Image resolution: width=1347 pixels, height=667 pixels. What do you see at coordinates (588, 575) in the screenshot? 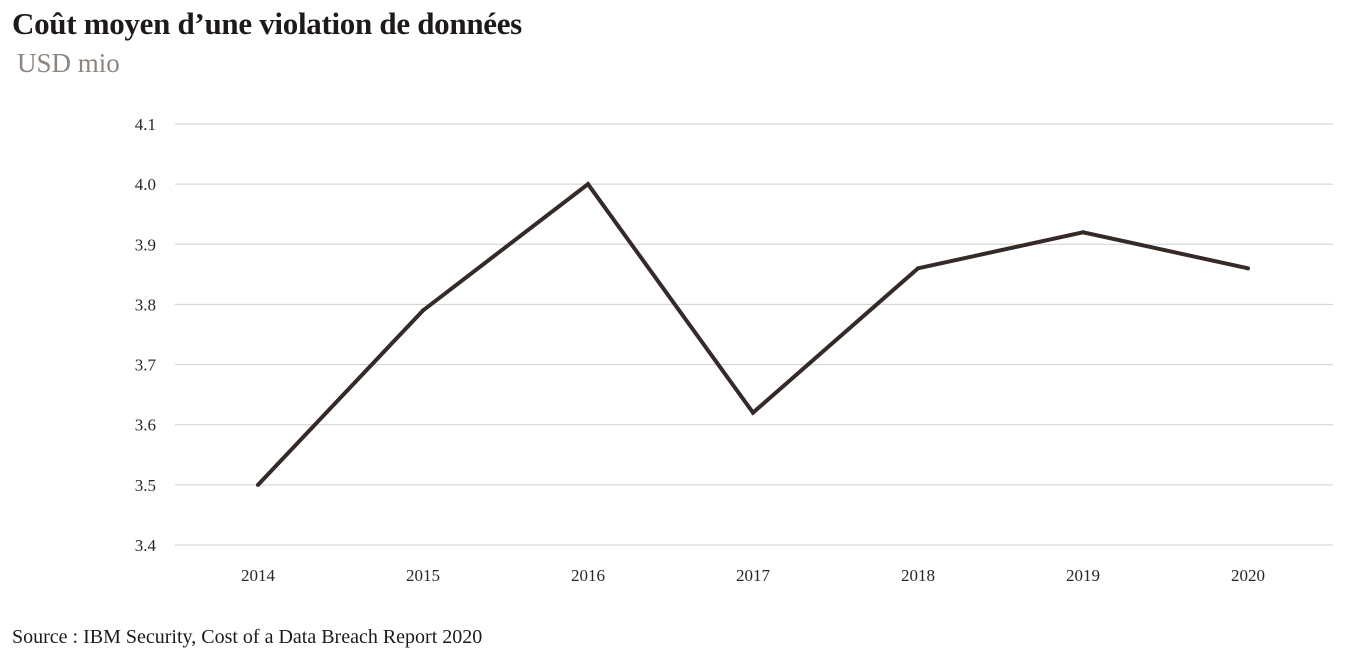
I see `x-tick-label: 2016` at bounding box center [588, 575].